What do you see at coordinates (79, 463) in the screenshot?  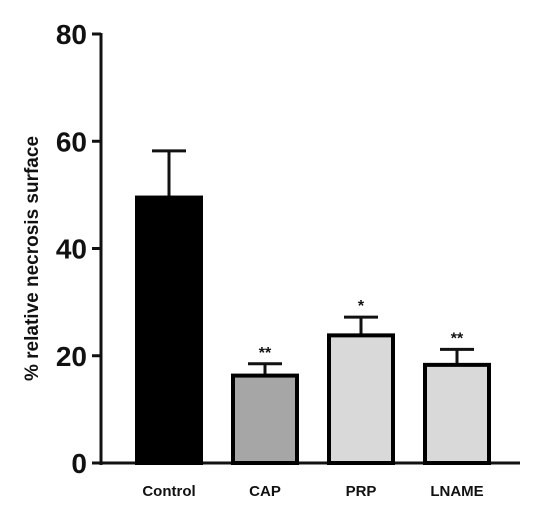 I see `y-tick-label: 0` at bounding box center [79, 463].